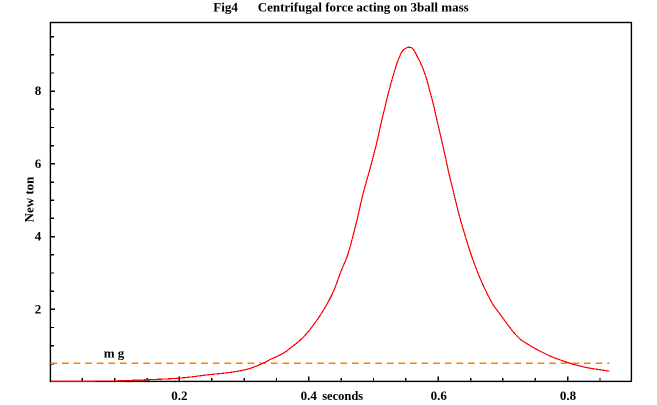 The width and height of the screenshot is (657, 405). What do you see at coordinates (309, 395) in the screenshot?
I see `svg-text: 0.4` at bounding box center [309, 395].